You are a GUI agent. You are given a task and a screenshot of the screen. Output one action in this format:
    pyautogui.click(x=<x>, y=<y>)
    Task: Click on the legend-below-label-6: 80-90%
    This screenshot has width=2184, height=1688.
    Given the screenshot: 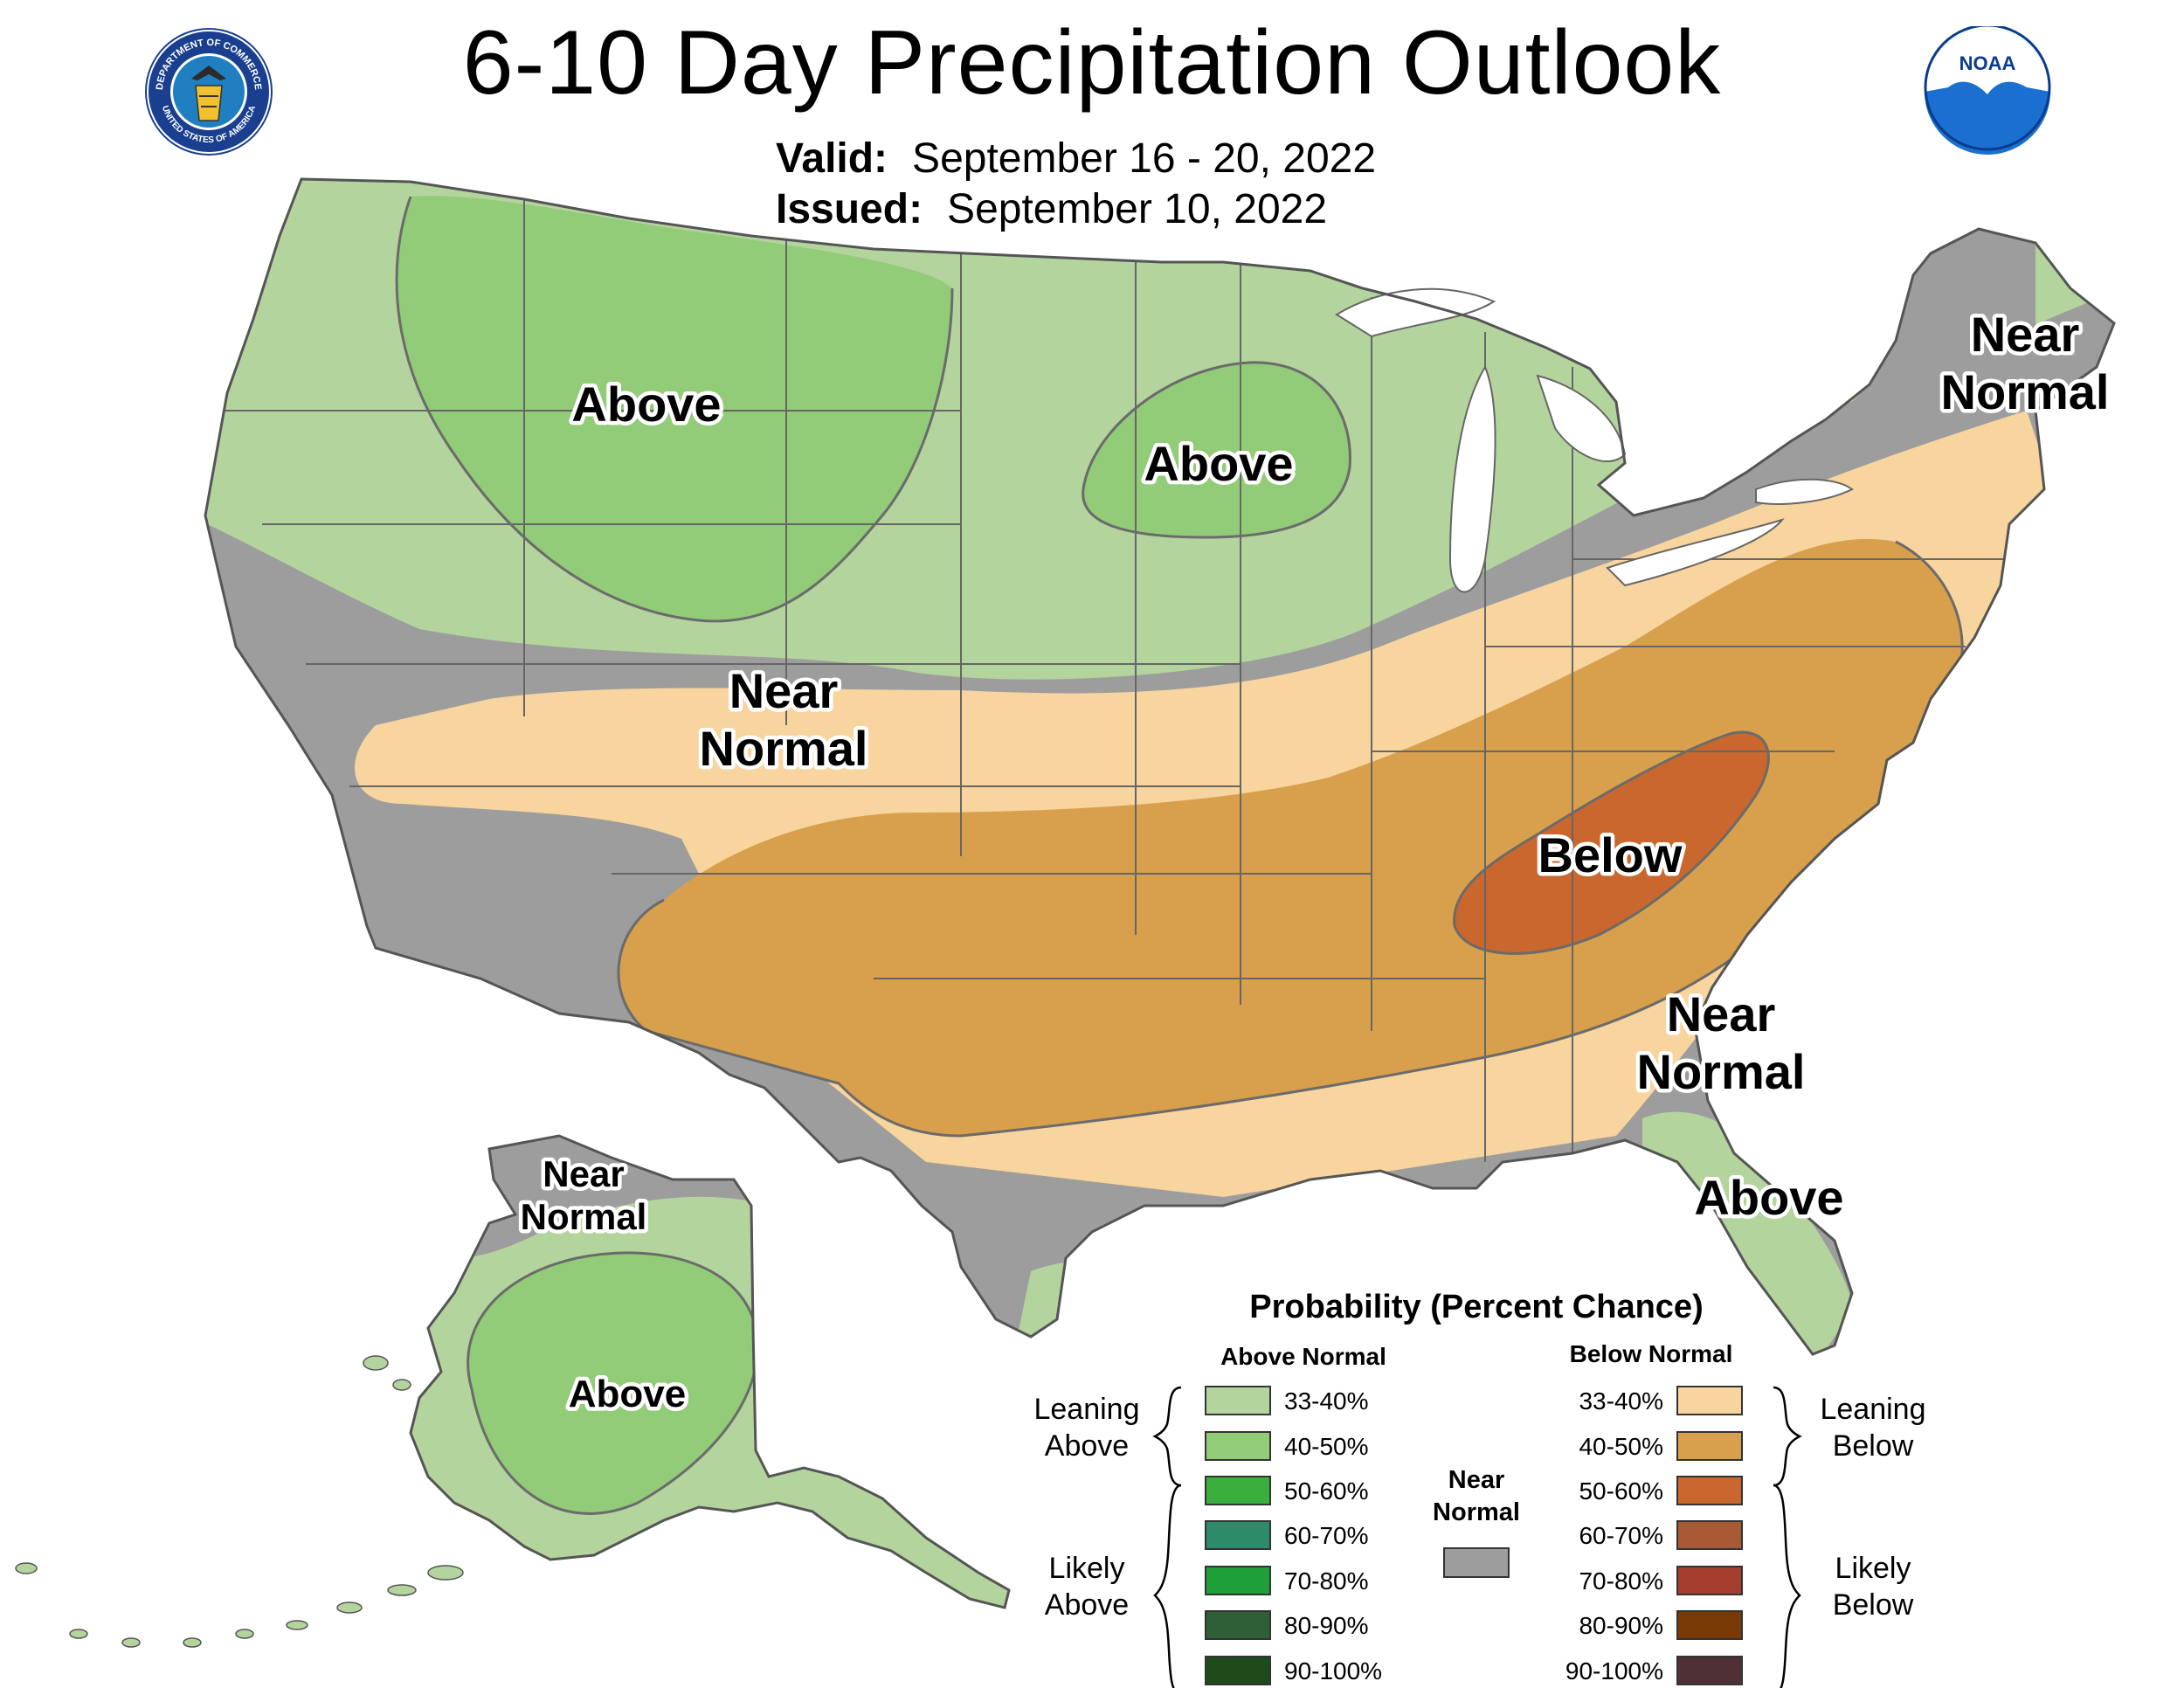 What is the action you would take?
    pyautogui.click(x=1621, y=1625)
    